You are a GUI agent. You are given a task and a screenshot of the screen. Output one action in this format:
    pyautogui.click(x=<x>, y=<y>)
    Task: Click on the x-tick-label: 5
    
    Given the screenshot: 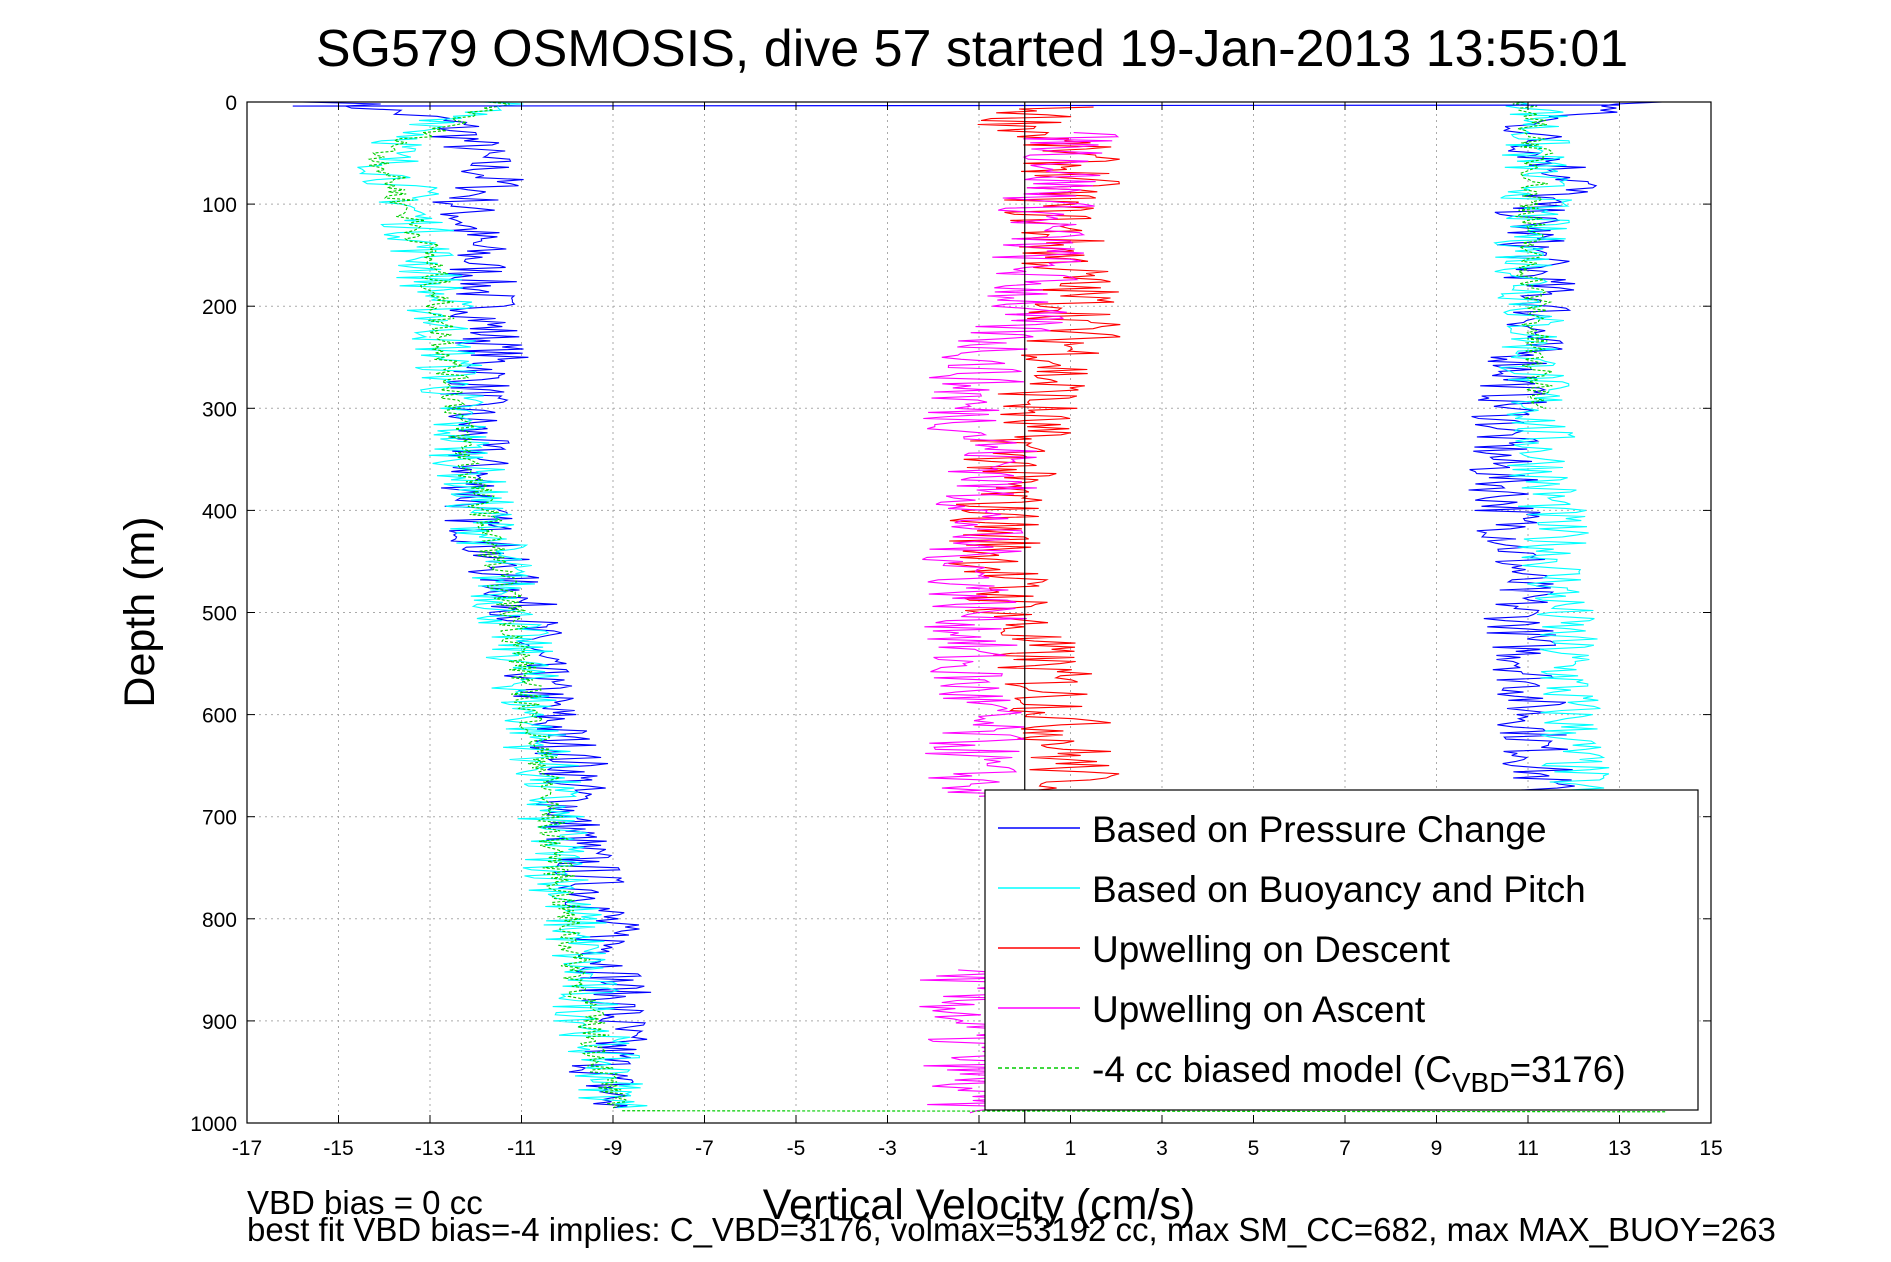 What is the action you would take?
    pyautogui.click(x=1254, y=1148)
    